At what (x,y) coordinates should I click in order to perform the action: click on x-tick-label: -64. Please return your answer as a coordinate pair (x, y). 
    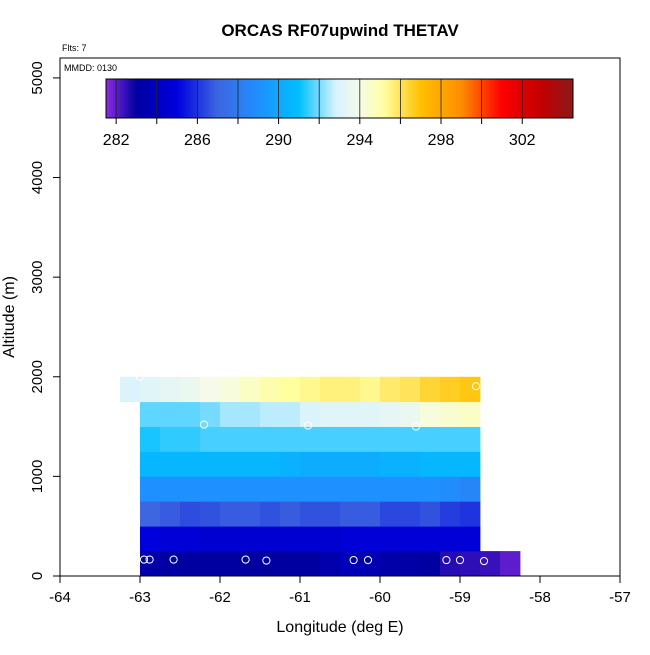
    Looking at the image, I should click on (60, 597).